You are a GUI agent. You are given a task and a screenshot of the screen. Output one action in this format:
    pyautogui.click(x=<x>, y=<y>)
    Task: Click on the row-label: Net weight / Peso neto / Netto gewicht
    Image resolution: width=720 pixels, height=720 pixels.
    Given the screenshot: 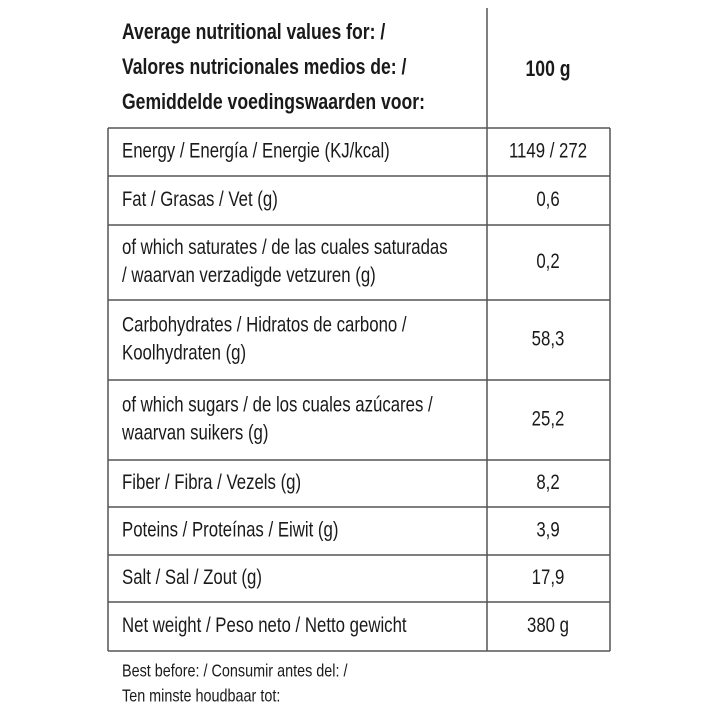 What is the action you would take?
    pyautogui.click(x=264, y=625)
    